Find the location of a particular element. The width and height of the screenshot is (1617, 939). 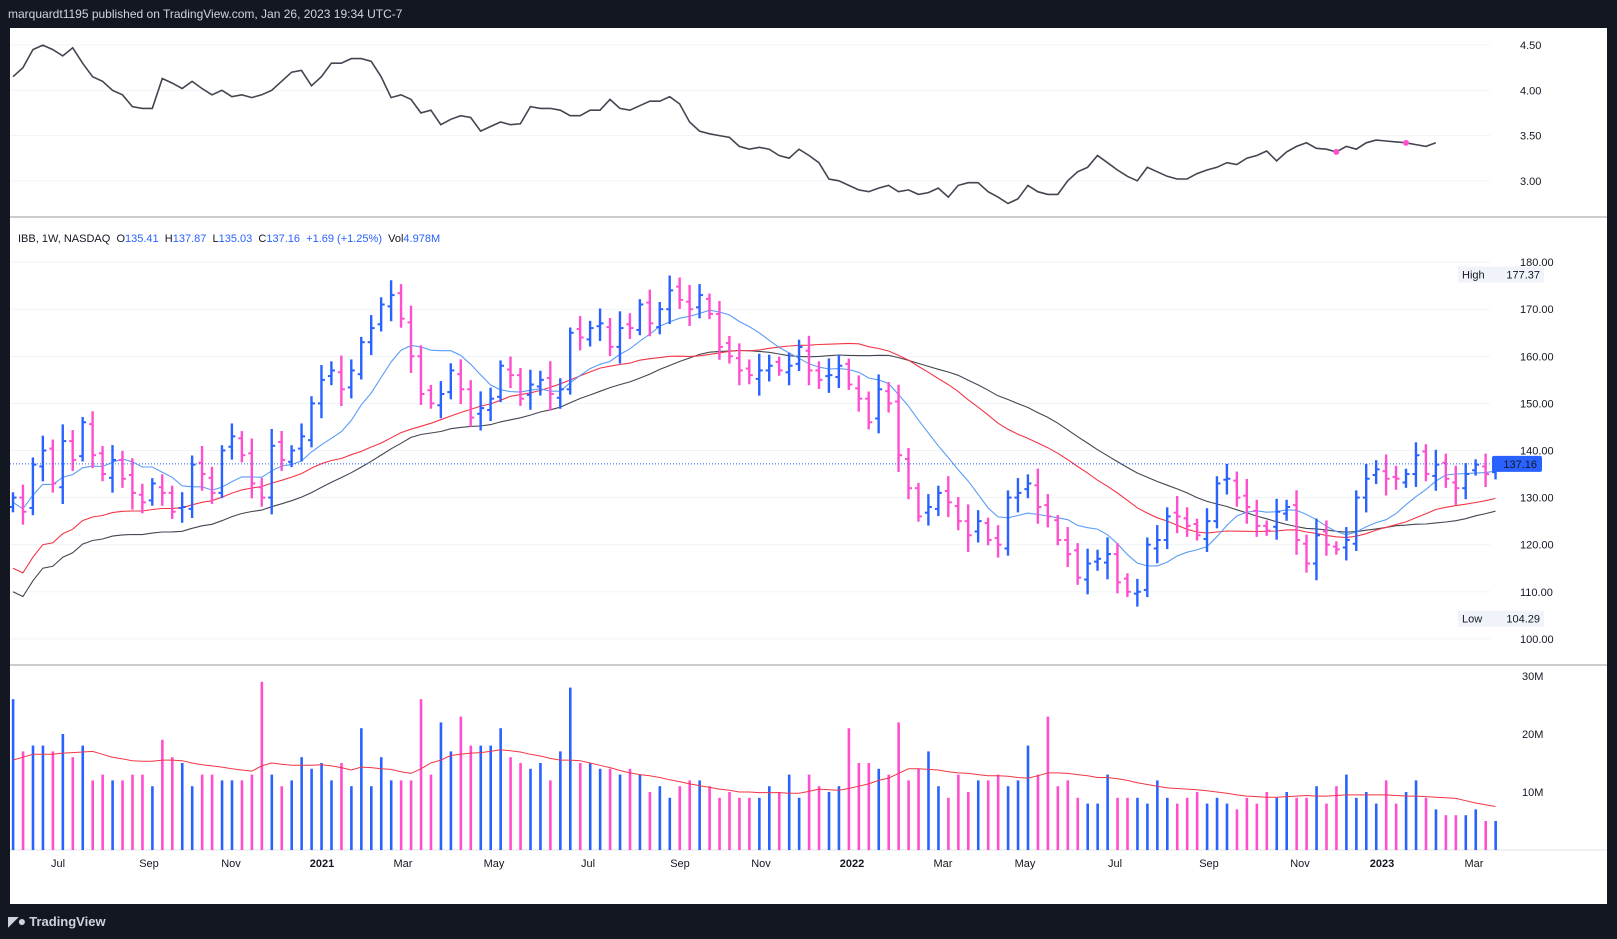

price-tick-label: 170.00 is located at coordinates (1537, 310).